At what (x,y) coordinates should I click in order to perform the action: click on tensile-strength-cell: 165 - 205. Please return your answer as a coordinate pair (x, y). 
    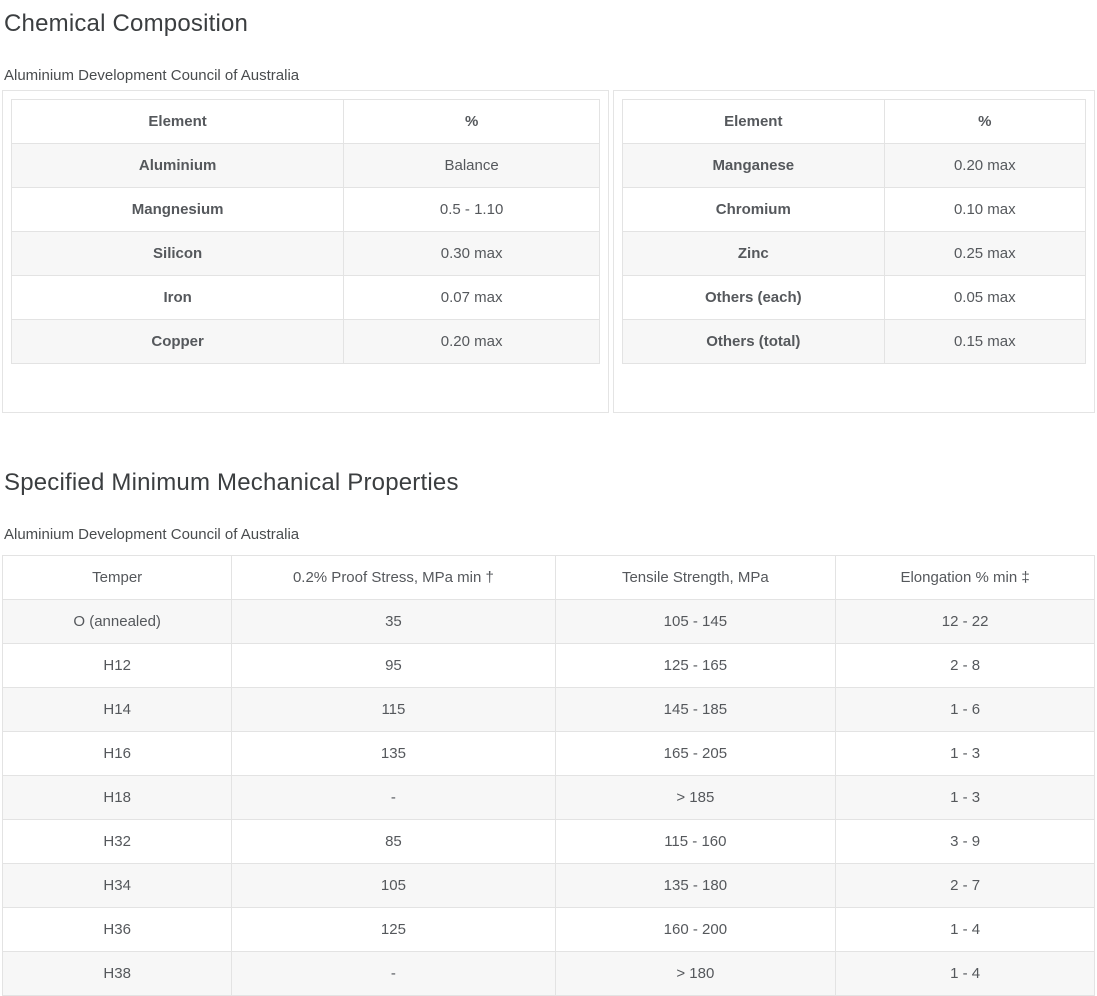
    Looking at the image, I should click on (695, 753).